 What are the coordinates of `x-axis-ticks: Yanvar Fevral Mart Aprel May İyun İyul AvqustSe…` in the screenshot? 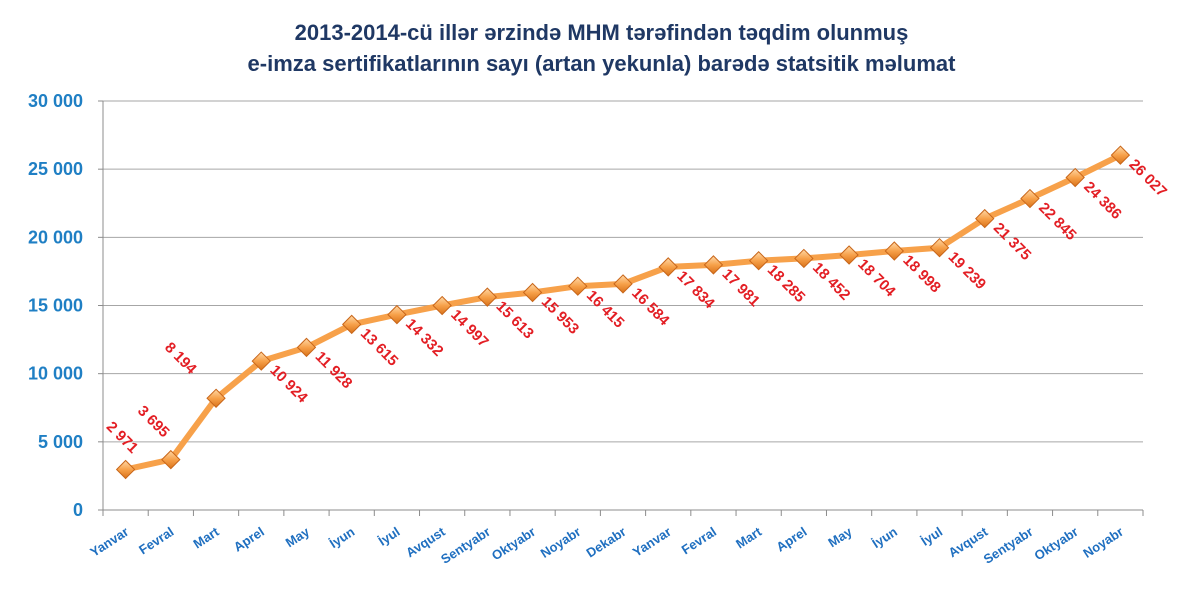 It's located at (606, 545).